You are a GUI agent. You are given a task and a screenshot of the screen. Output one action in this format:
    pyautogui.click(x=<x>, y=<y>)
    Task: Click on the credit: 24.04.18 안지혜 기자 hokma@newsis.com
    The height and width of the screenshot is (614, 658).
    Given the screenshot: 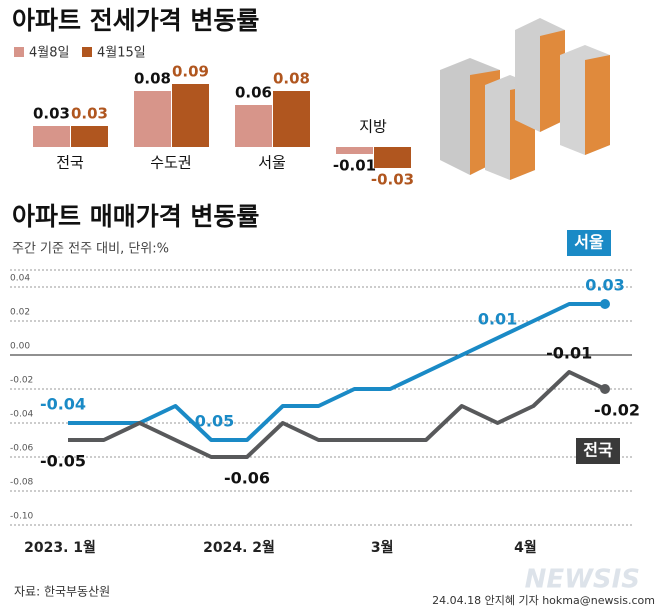 What is the action you would take?
    pyautogui.click(x=543, y=600)
    